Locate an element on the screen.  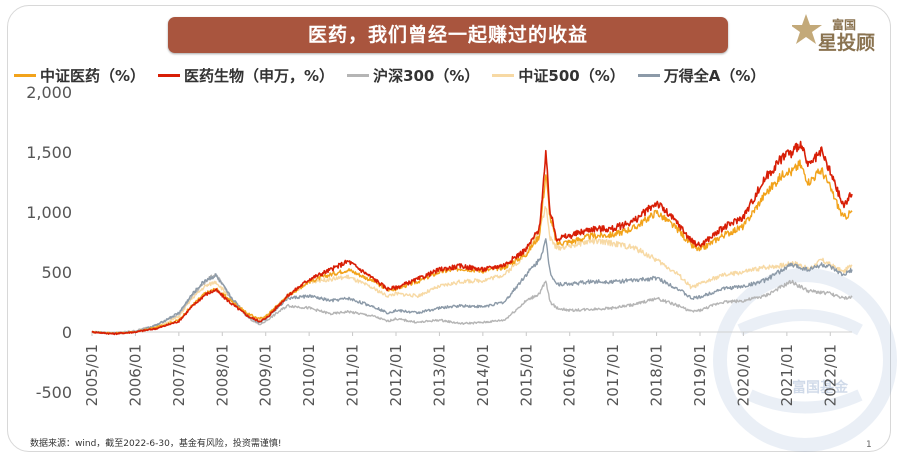
page-title-banner: 医药，我们曾经一起赚过的收益 is located at coordinates (448, 35).